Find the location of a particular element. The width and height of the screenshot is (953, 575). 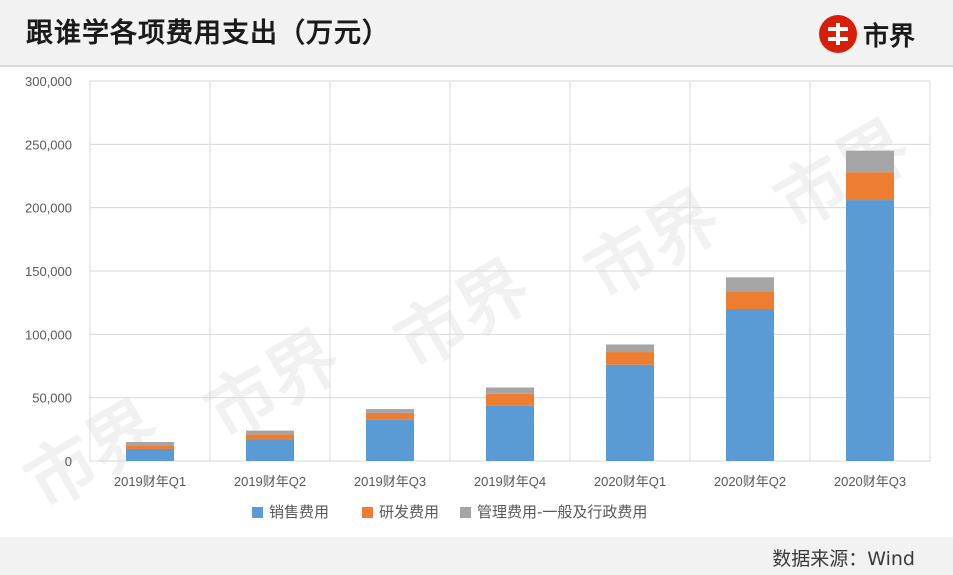

brand-logo: 市界 is located at coordinates (866, 34).